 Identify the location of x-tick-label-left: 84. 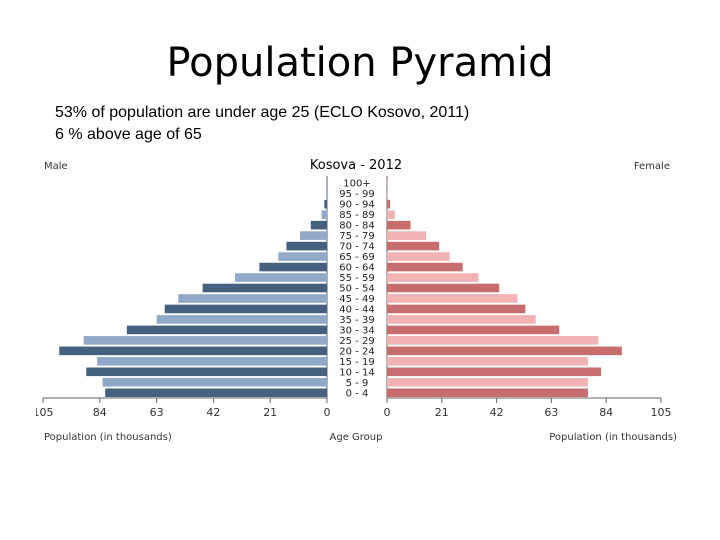
(100, 412).